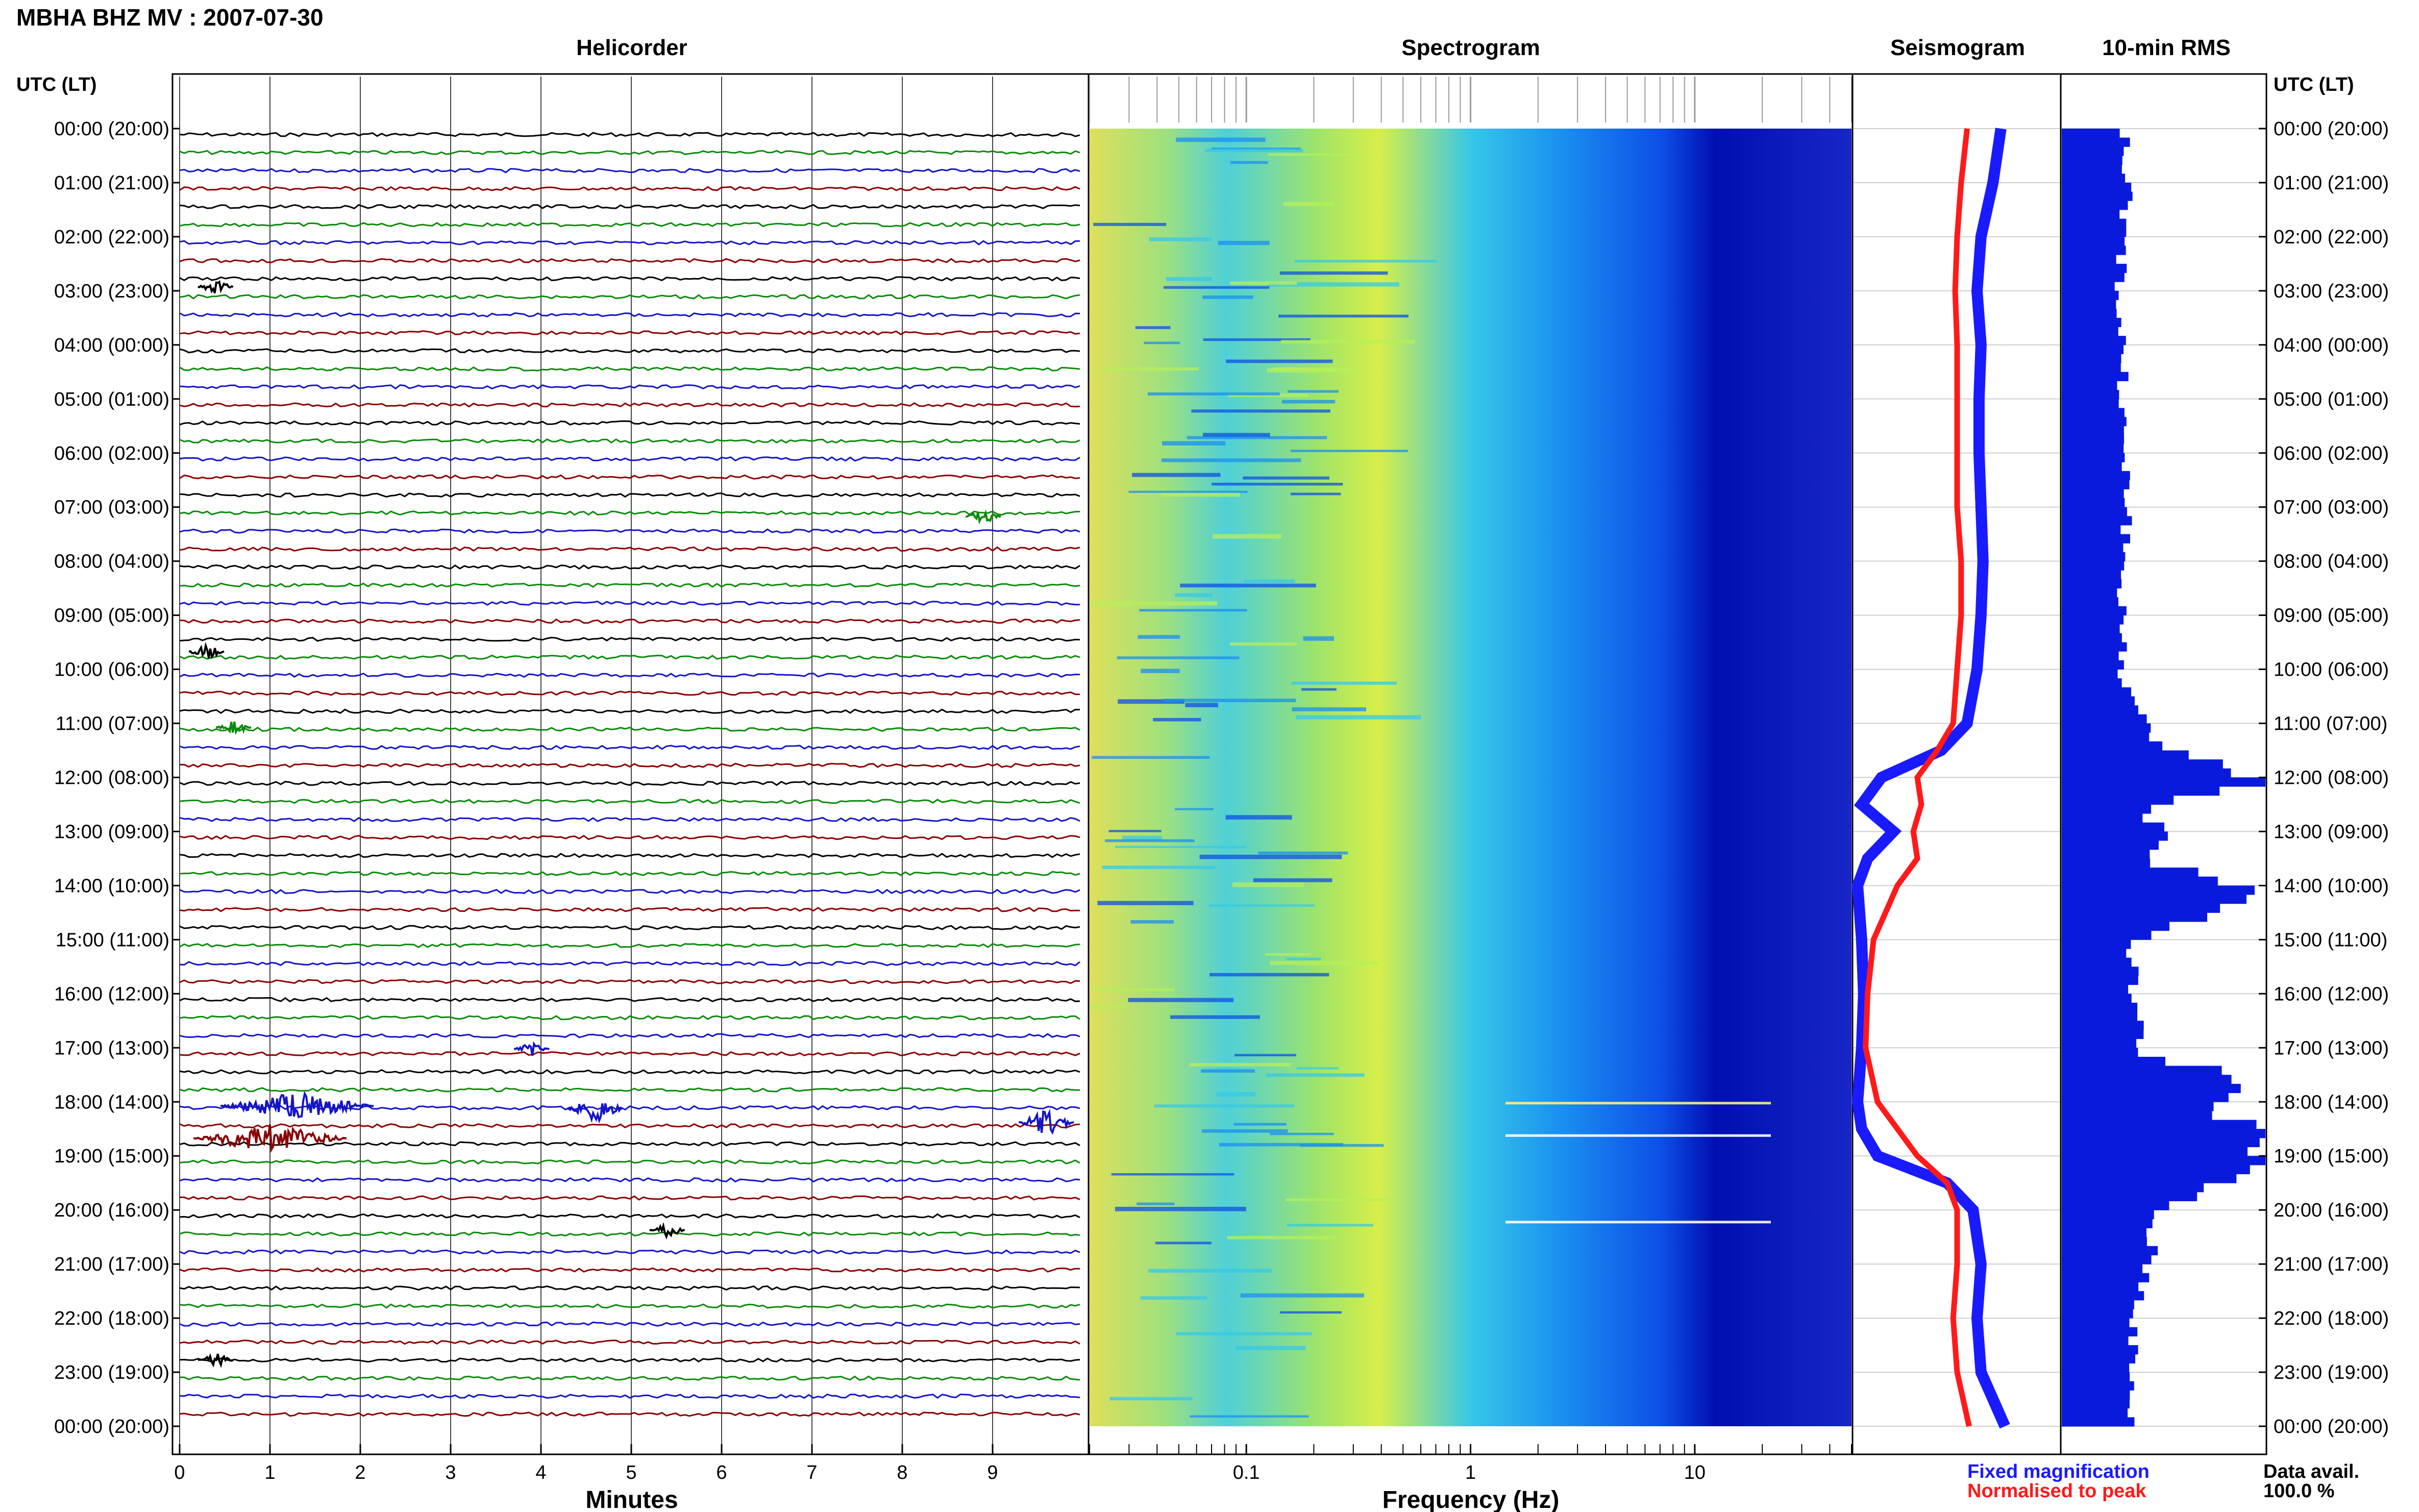 This screenshot has height=1512, width=2419. What do you see at coordinates (1470, 1472) in the screenshot?
I see `frequency-tick-label: 1` at bounding box center [1470, 1472].